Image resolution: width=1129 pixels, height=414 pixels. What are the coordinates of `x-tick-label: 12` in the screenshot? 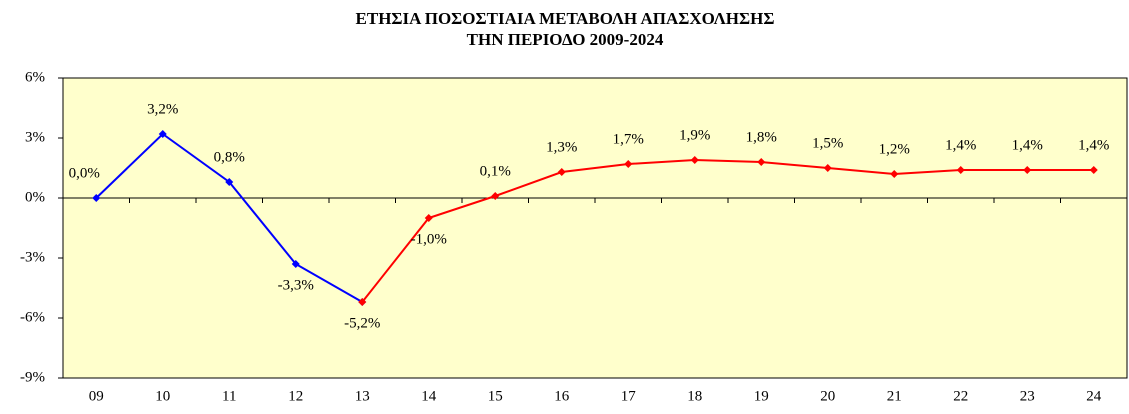 It's located at (295, 396).